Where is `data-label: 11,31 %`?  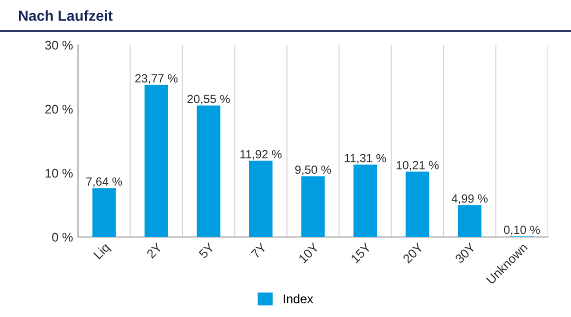 data-label: 11,31 % is located at coordinates (365, 159).